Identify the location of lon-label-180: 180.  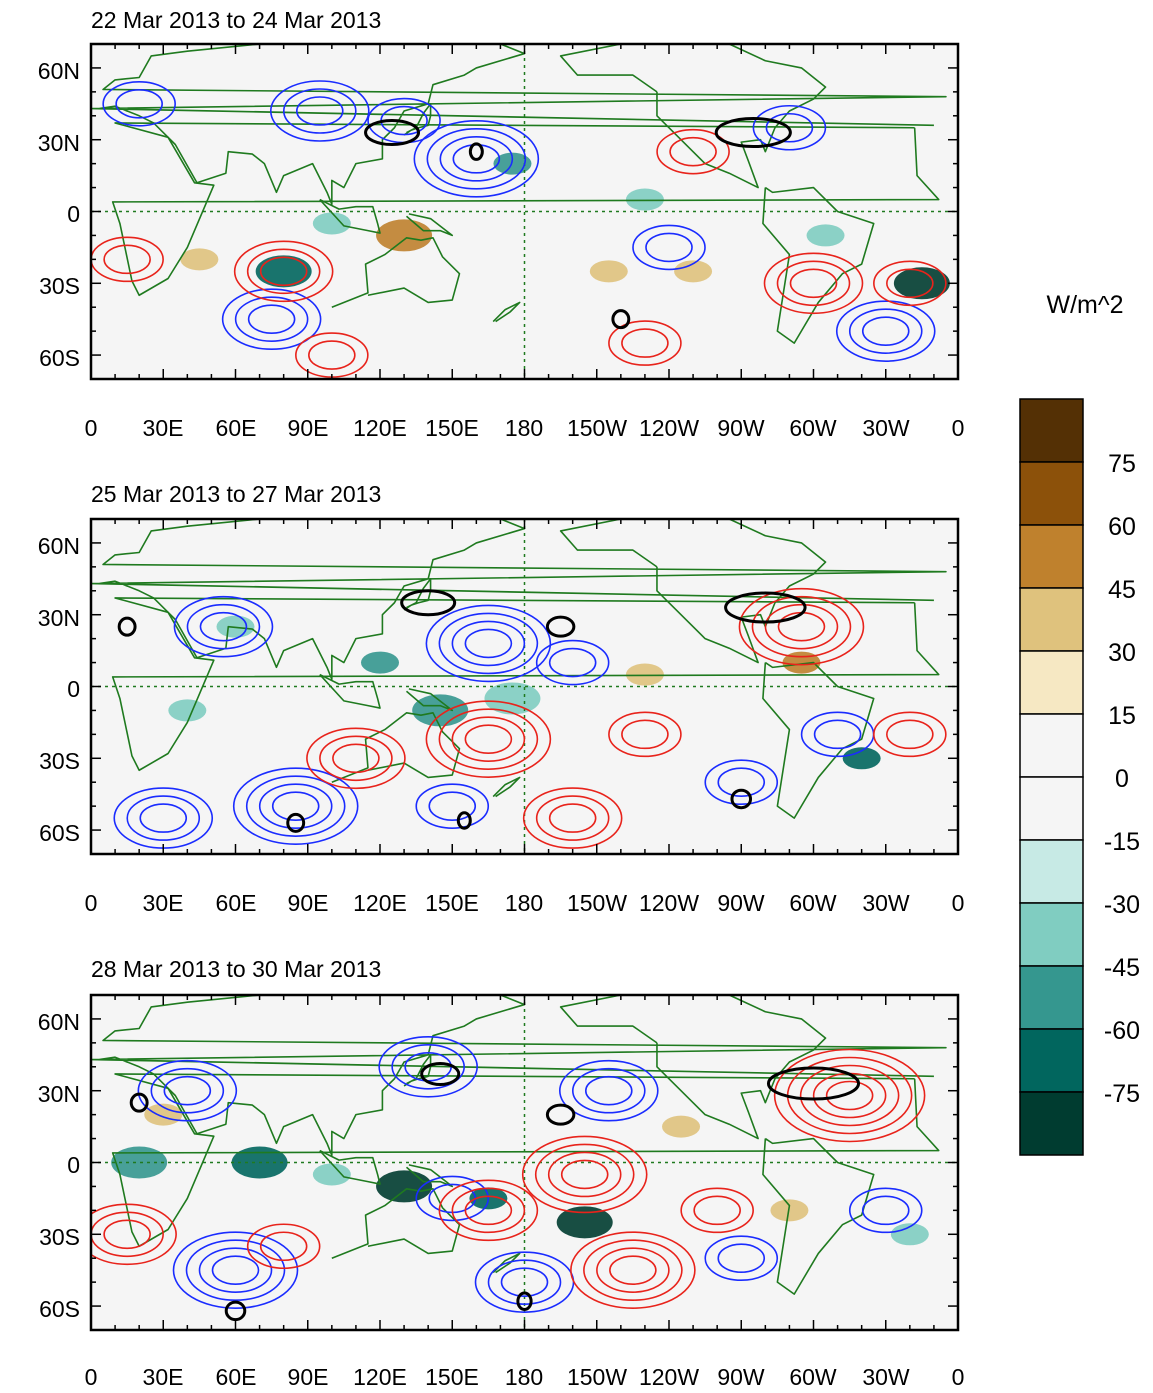
(524, 428).